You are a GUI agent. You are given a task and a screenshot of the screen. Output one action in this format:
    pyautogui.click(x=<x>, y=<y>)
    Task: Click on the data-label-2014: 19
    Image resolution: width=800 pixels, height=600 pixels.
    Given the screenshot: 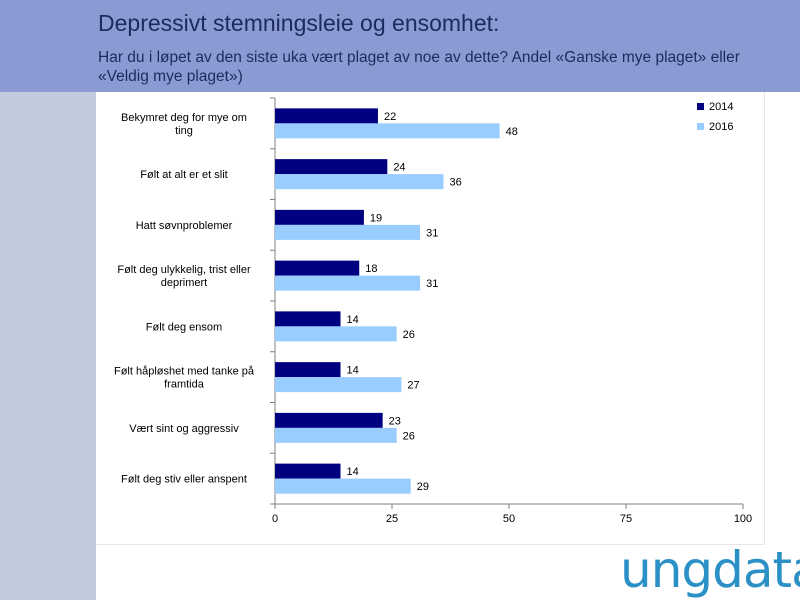 What is the action you would take?
    pyautogui.click(x=376, y=218)
    